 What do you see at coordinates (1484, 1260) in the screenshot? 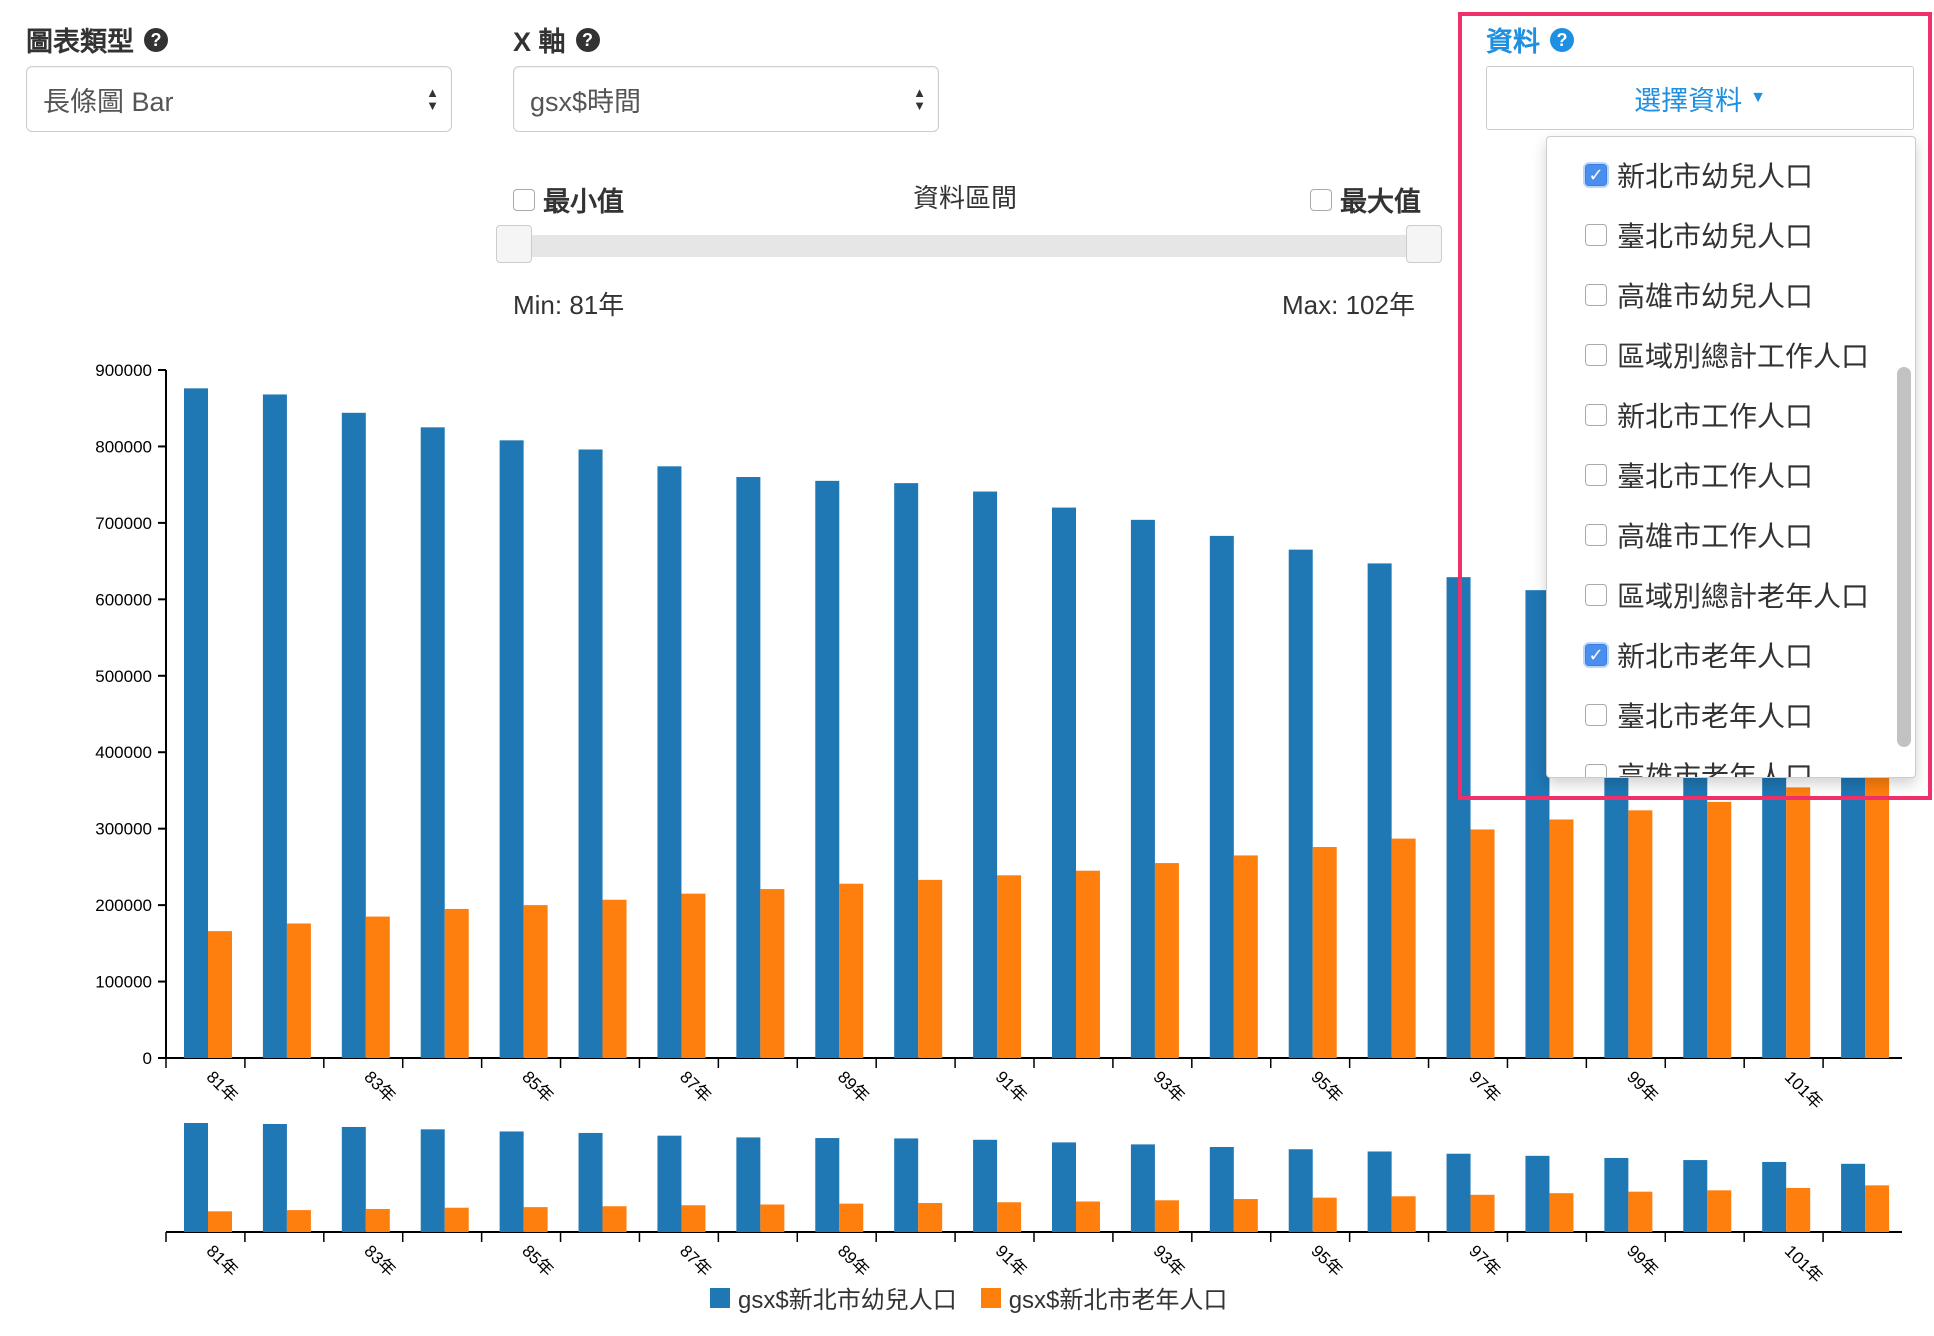
I see `navigator-x-tick-label: 97年` at bounding box center [1484, 1260].